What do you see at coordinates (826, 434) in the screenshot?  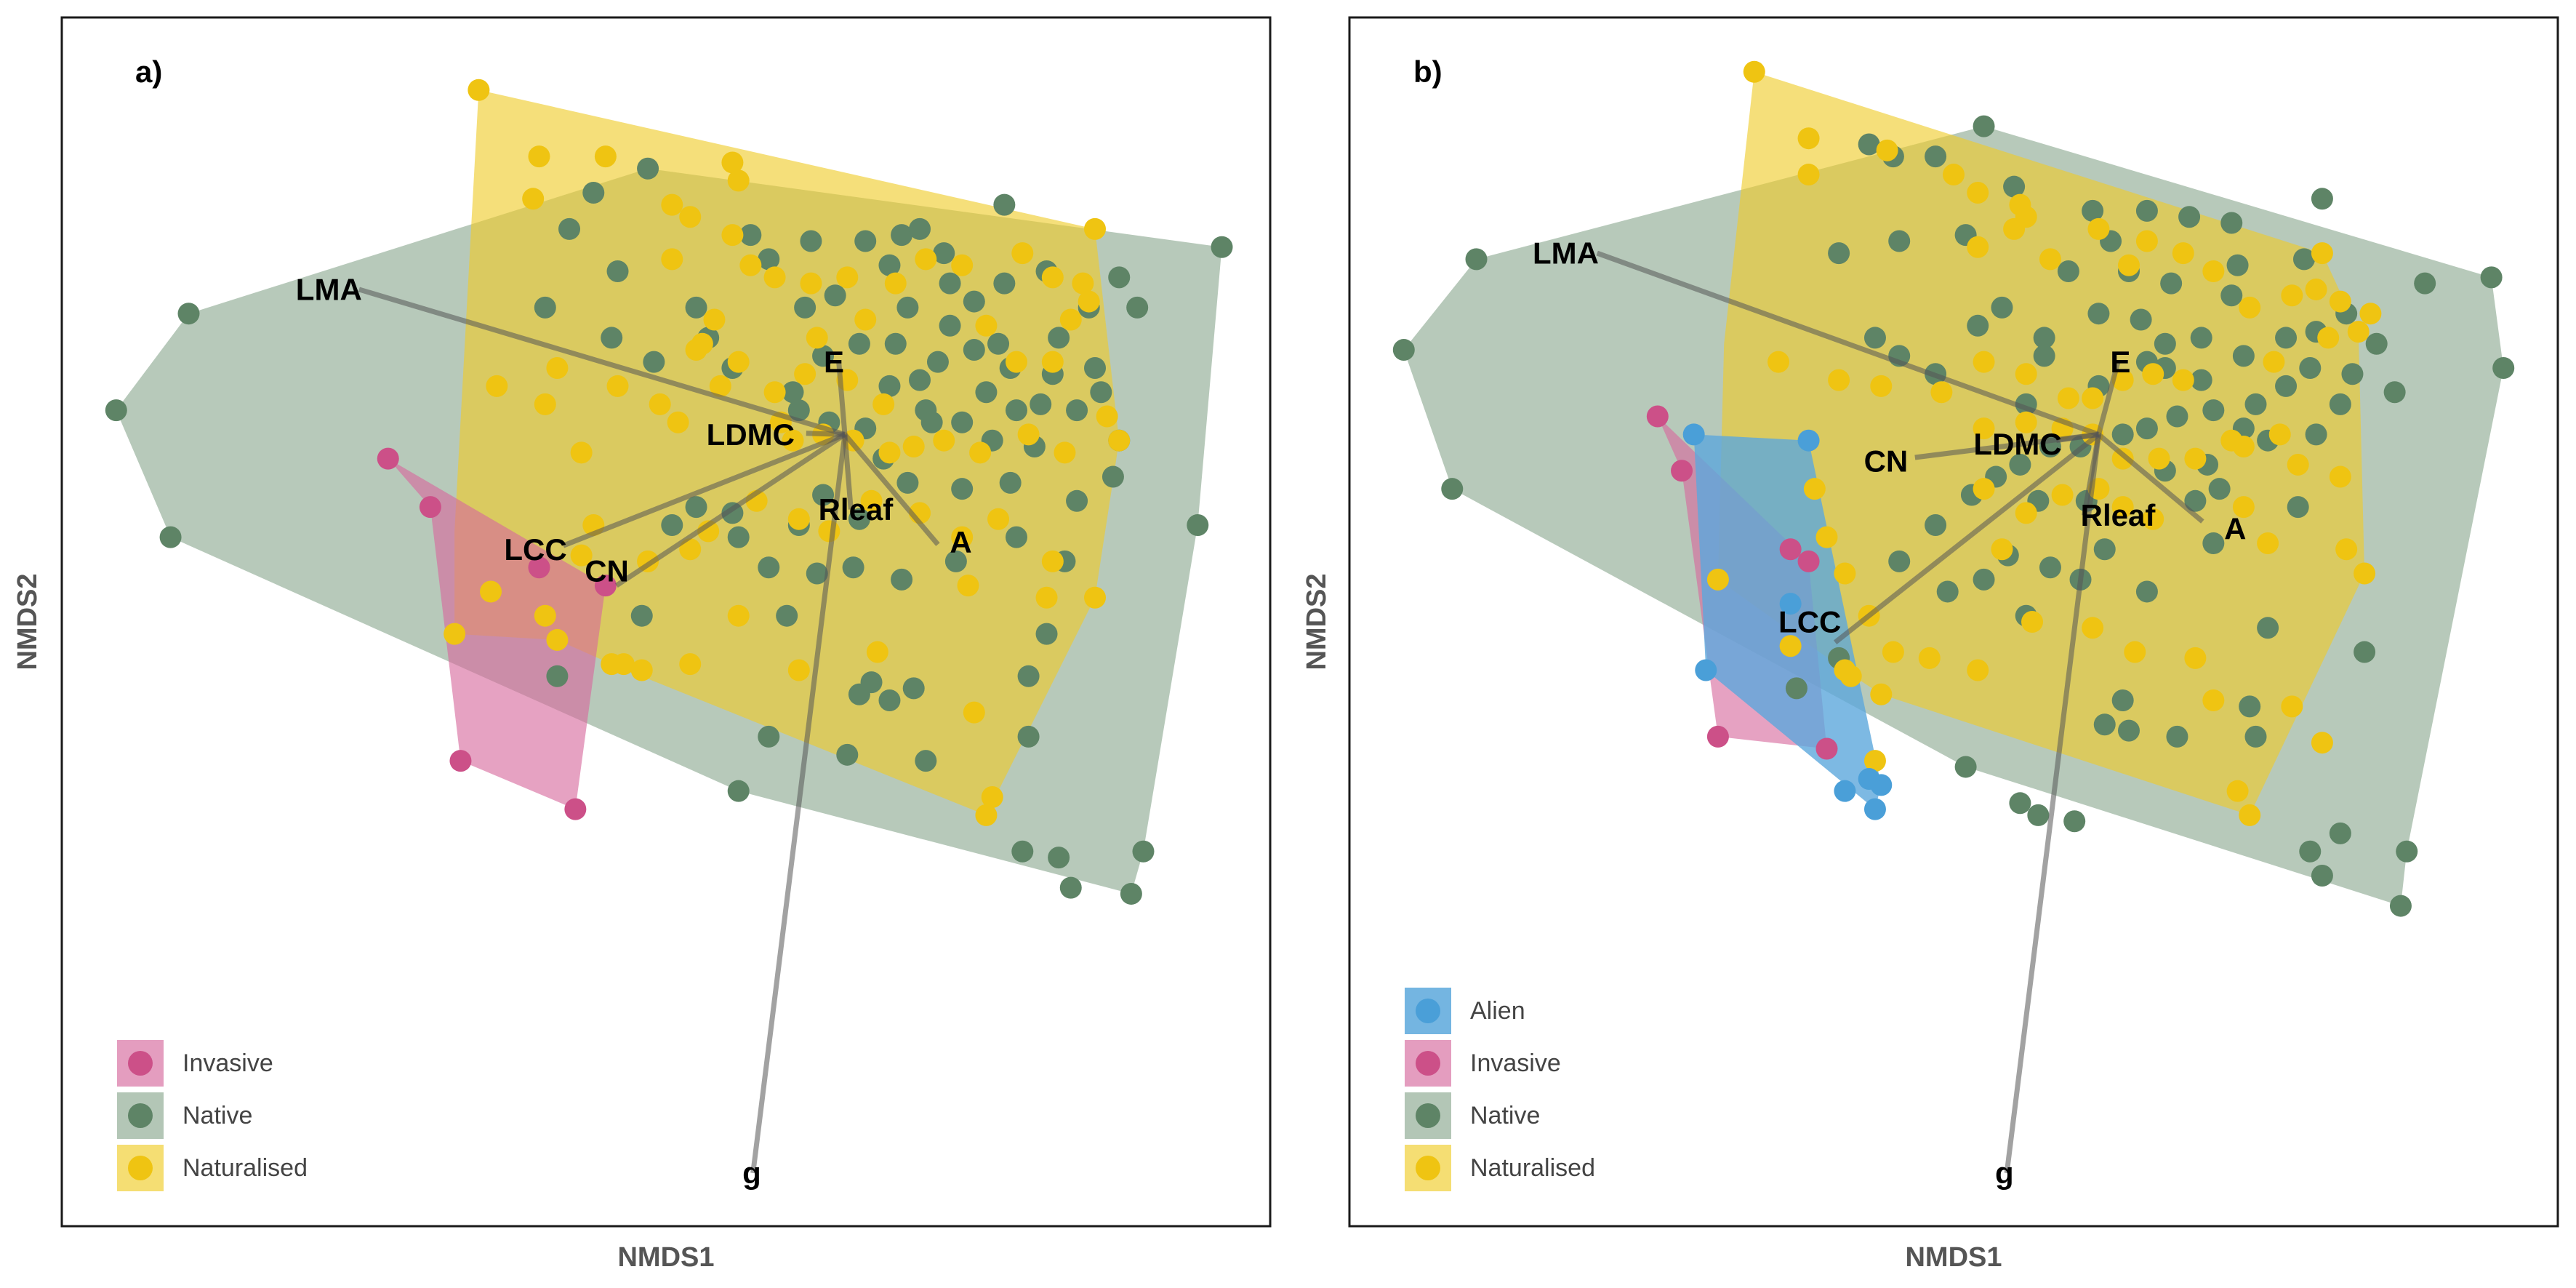 I see `vector-ldmc` at bounding box center [826, 434].